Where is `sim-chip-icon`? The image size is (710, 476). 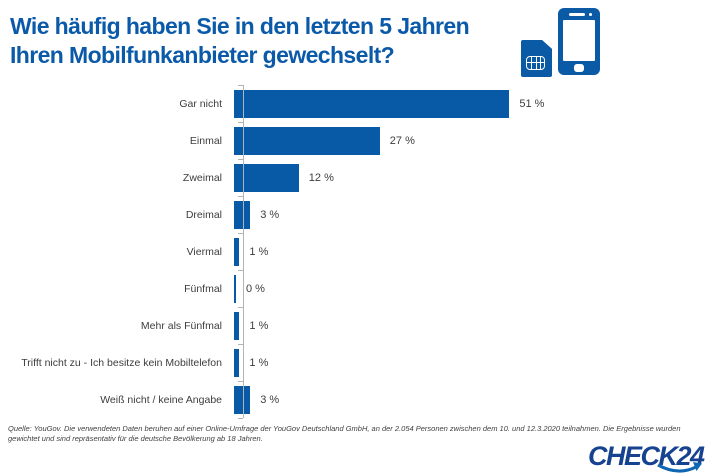
sim-chip-icon is located at coordinates (535, 63).